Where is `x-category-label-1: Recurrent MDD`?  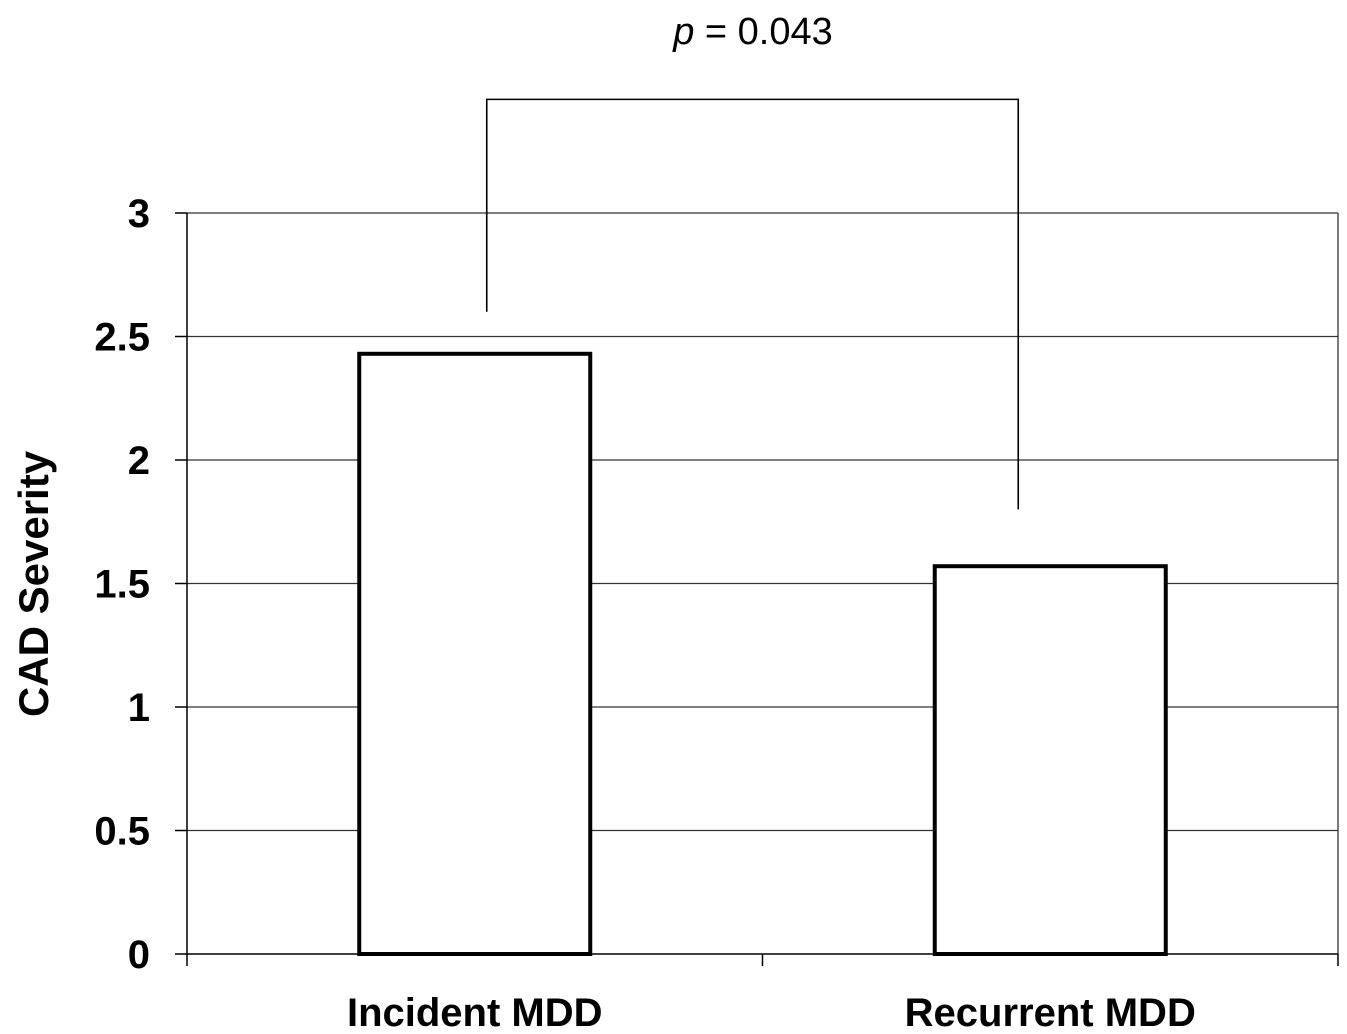
x-category-label-1: Recurrent MDD is located at coordinates (1050, 1012).